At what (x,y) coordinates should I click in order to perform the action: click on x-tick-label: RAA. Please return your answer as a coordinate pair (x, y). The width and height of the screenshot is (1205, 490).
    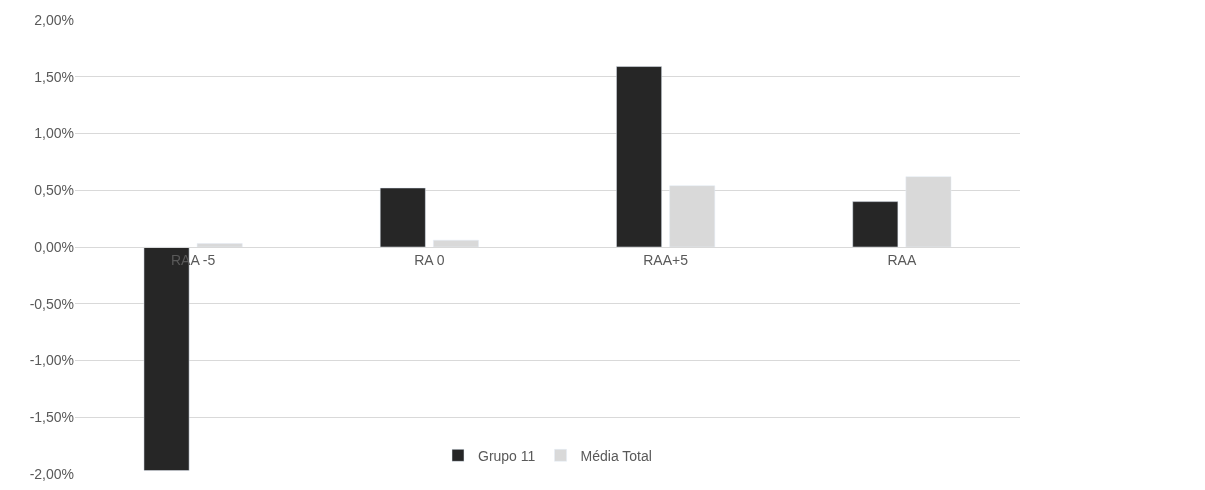
    Looking at the image, I should click on (902, 259).